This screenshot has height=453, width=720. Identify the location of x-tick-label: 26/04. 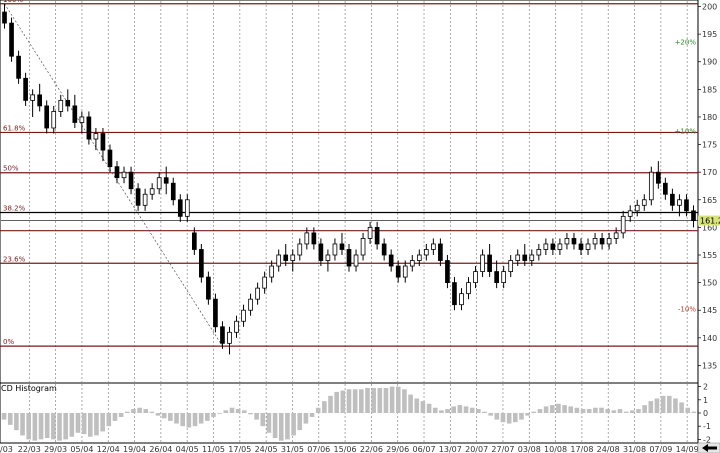
(160, 449).